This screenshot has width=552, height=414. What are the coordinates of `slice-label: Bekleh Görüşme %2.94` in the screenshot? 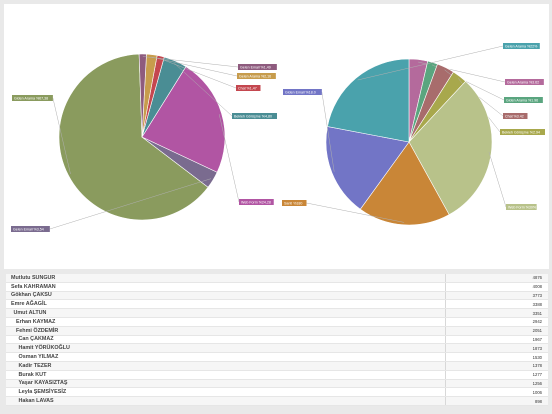 It's located at (521, 132).